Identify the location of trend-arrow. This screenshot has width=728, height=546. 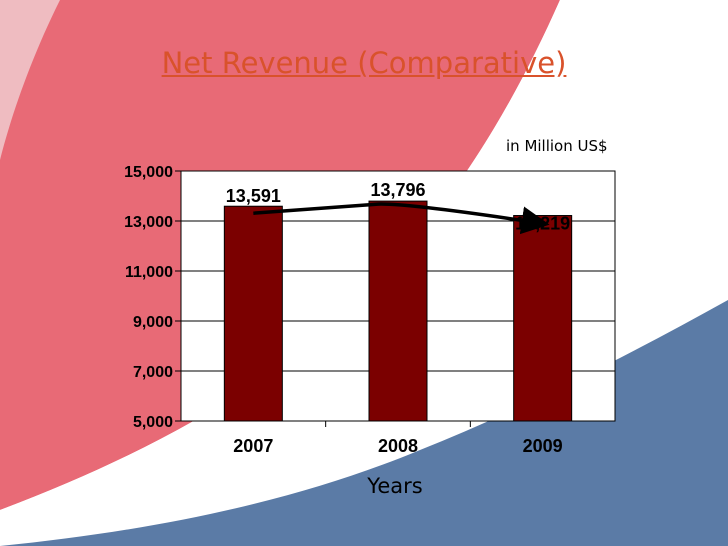
(401, 218).